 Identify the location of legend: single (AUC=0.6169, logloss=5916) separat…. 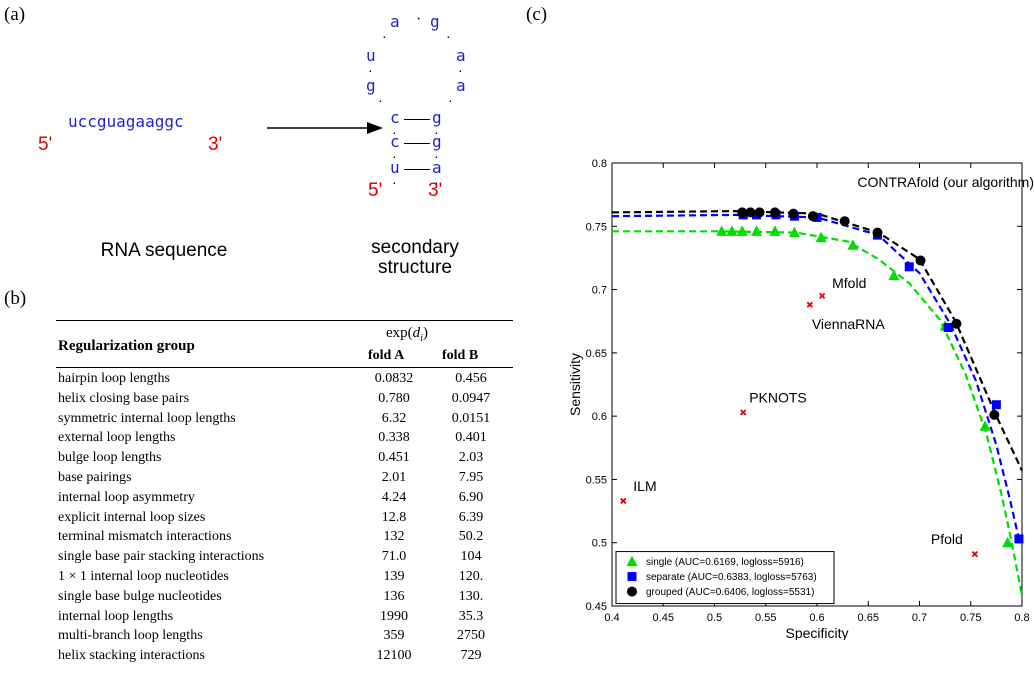
(725, 578).